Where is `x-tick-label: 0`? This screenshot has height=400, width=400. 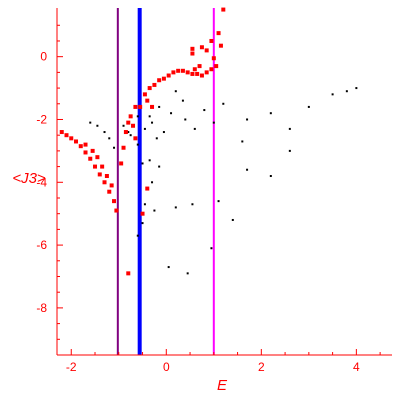
x-tick-label: 0 is located at coordinates (166, 367).